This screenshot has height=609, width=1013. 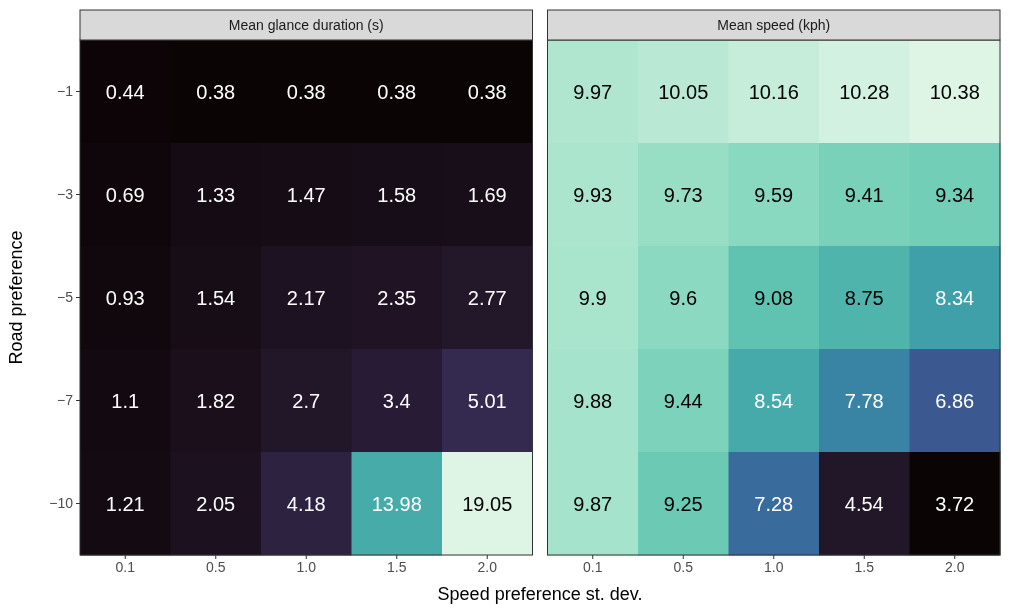 I want to click on data-label: 2.05, so click(x=216, y=503).